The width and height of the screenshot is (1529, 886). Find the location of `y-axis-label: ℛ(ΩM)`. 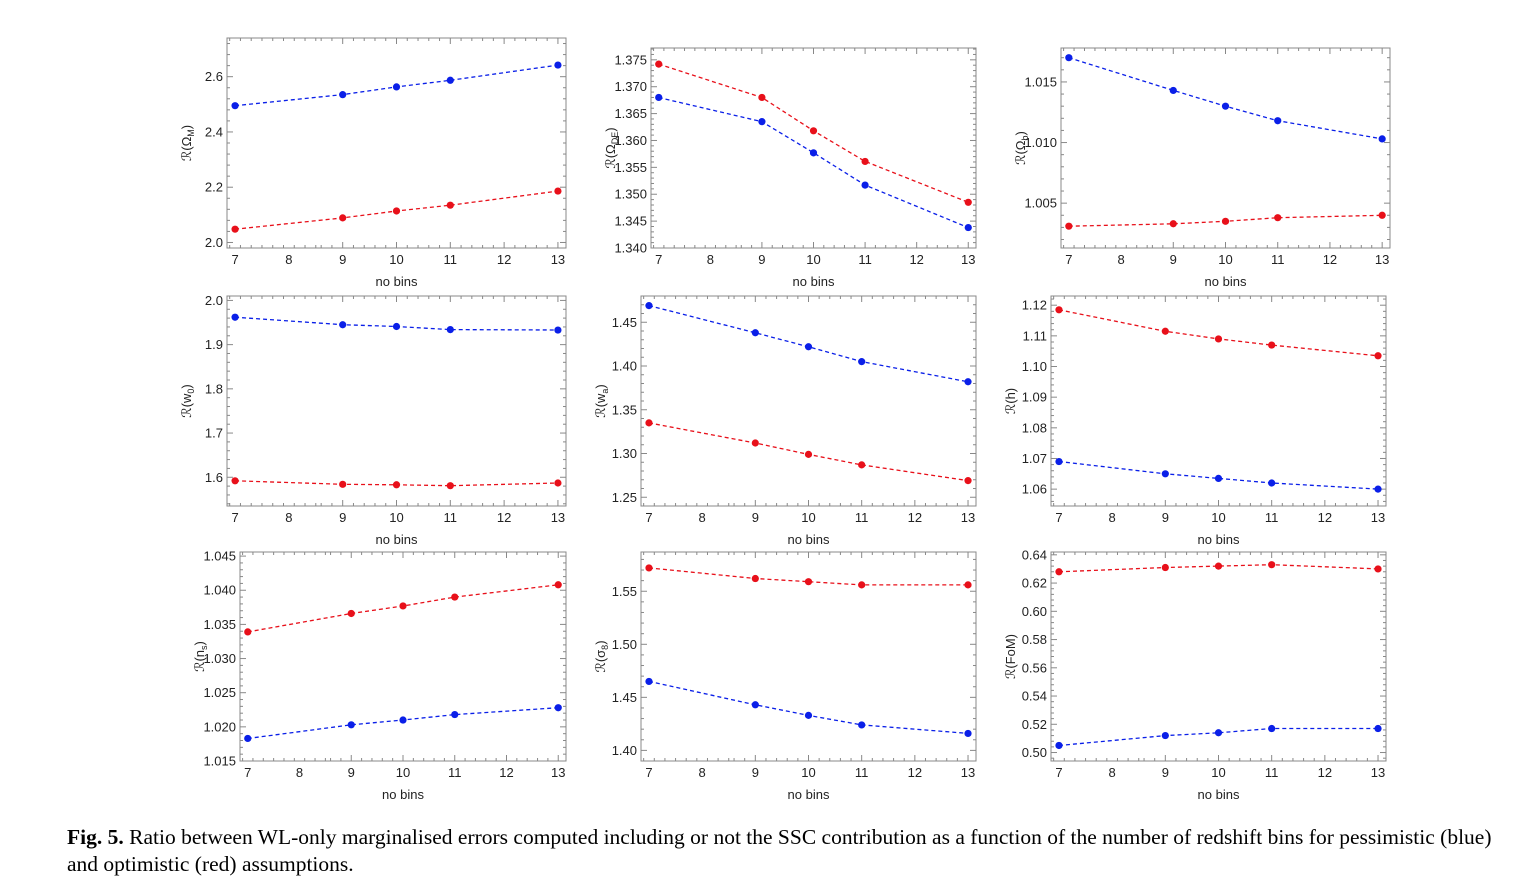

y-axis-label: ℛ(ΩM) is located at coordinates (187, 143).